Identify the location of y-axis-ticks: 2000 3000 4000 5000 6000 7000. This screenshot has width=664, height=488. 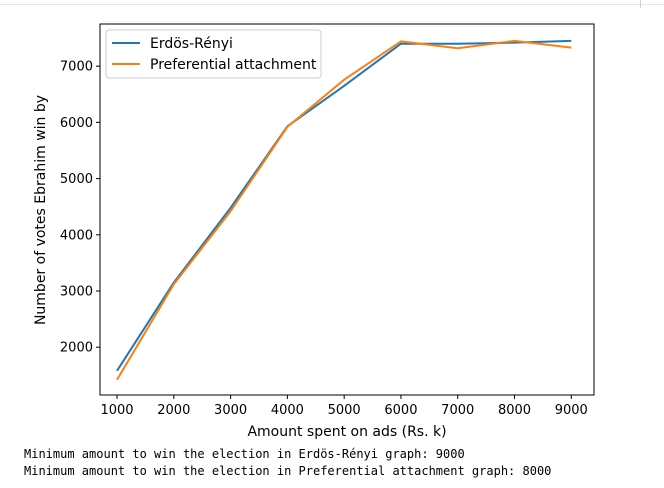
(80, 208).